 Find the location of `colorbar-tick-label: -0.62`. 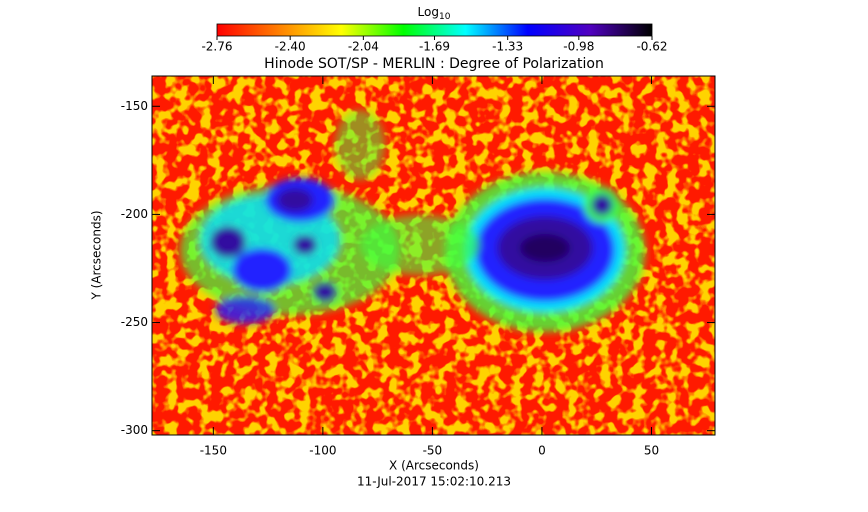

colorbar-tick-label: -0.62 is located at coordinates (651, 47).